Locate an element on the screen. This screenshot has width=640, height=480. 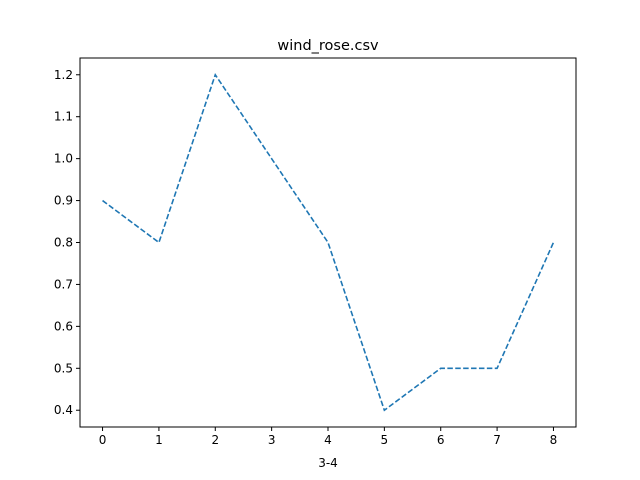
y-tick-label: 0.5 is located at coordinates (63, 368).